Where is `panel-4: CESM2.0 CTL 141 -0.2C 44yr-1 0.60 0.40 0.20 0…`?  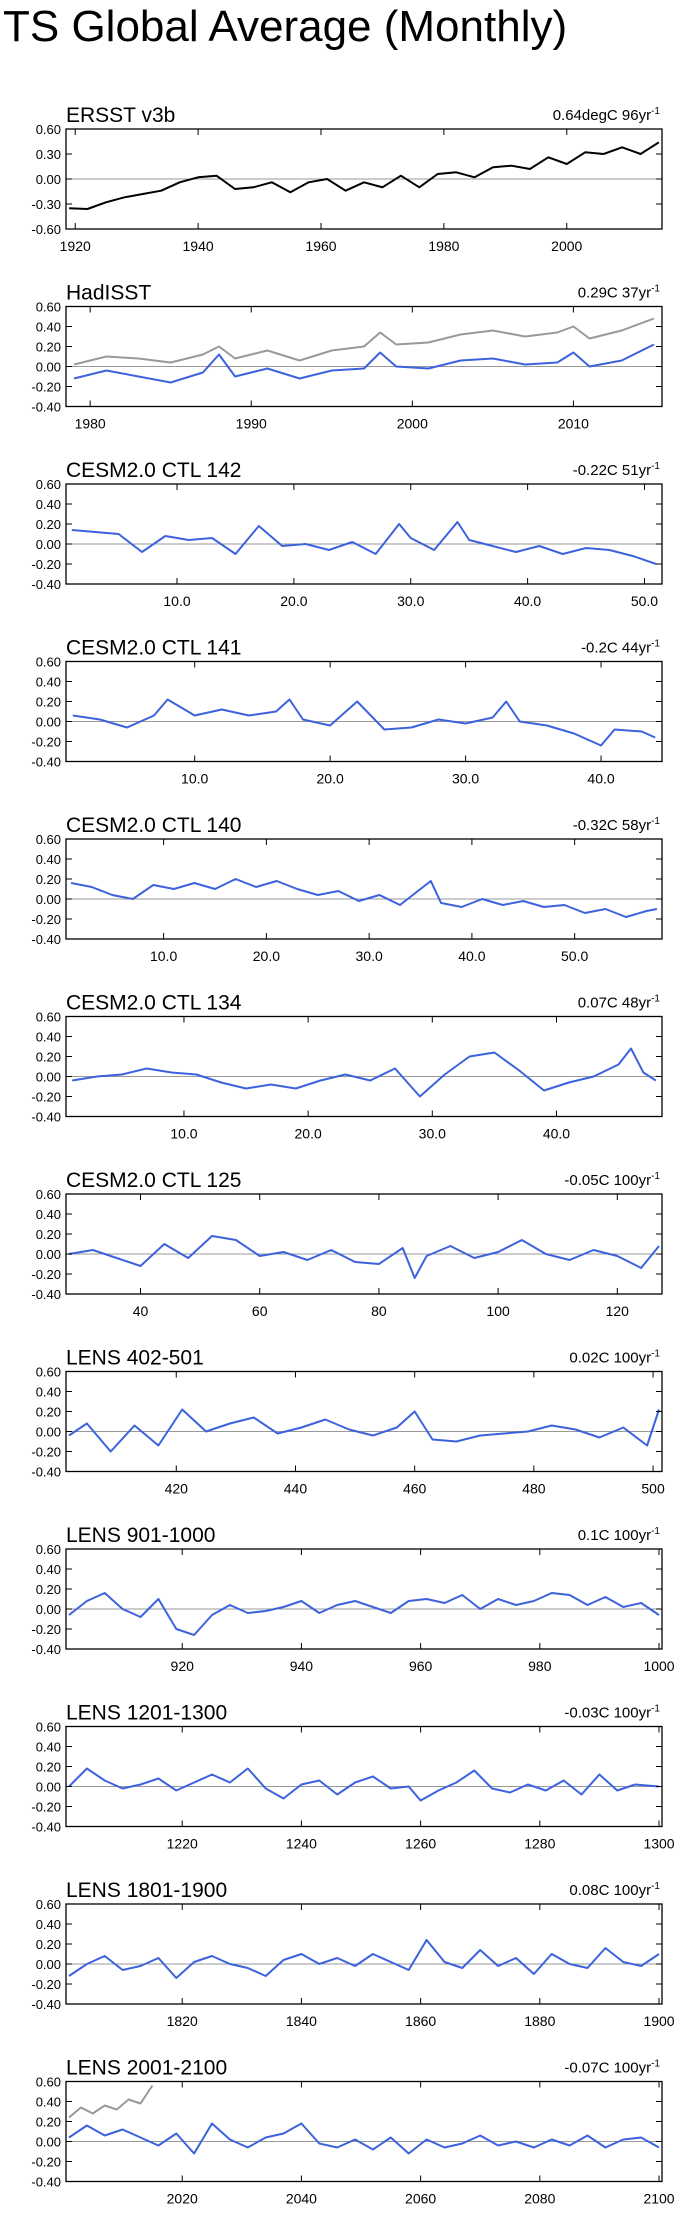 panel-4: CESM2.0 CTL 141 -0.2C 44yr-1 0.60 0.40 0.20 0… is located at coordinates (347, 712).